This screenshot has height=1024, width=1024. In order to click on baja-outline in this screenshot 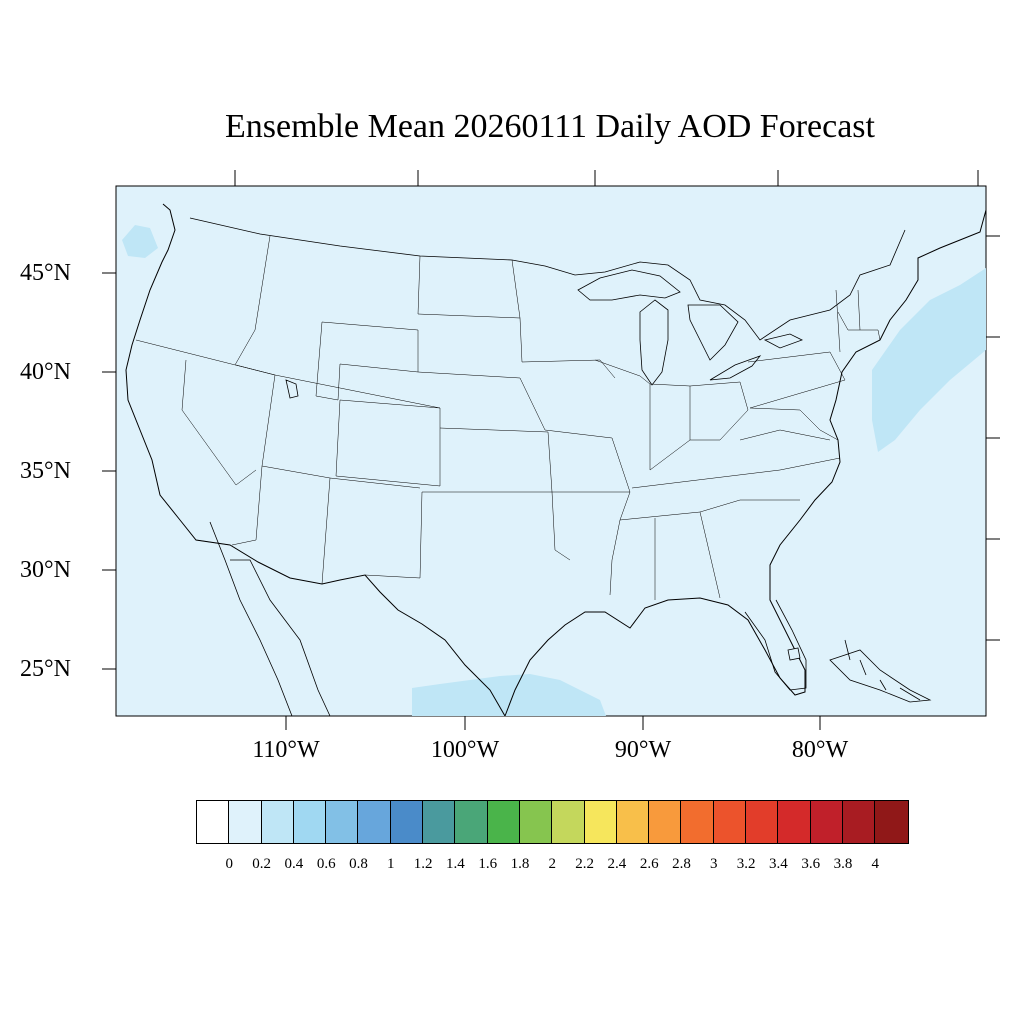, I will do `click(270, 619)`.